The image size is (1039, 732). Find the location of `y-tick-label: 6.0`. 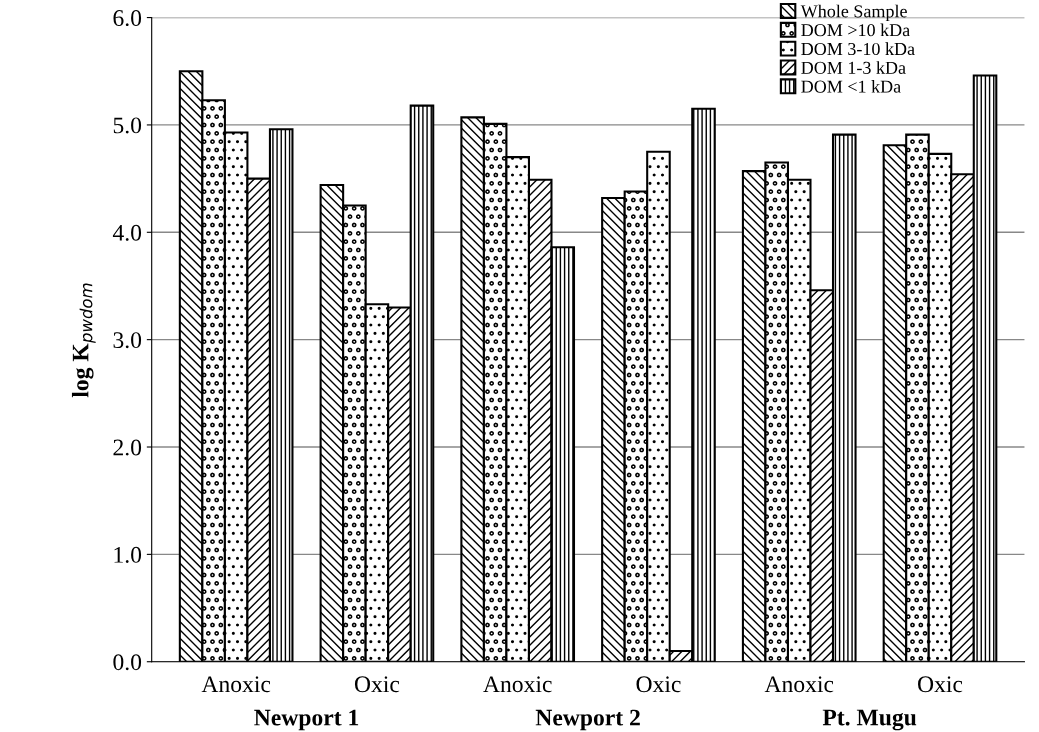

y-tick-label: 6.0 is located at coordinates (127, 18).